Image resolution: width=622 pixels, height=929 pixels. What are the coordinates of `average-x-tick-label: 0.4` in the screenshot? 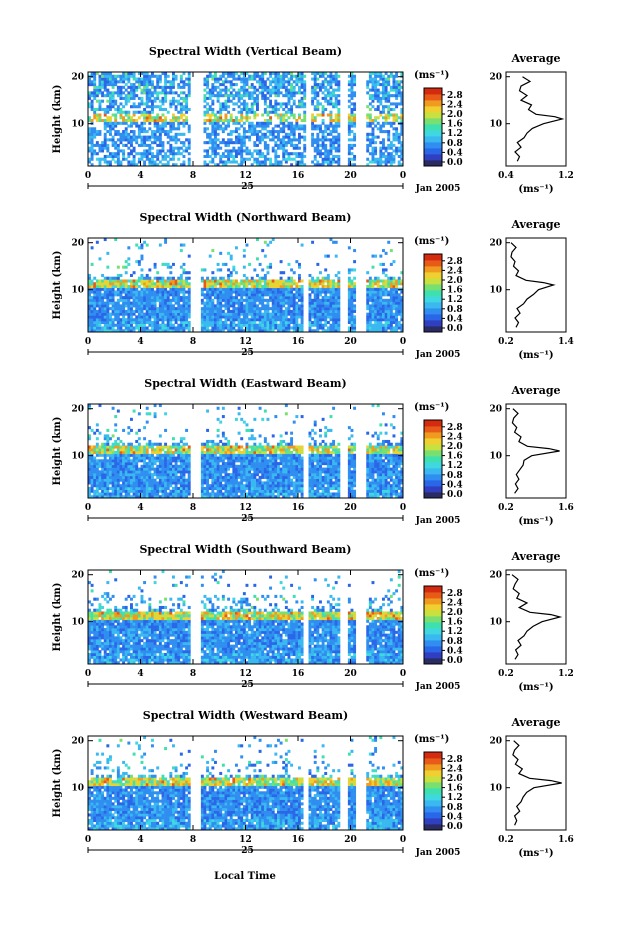 It's located at (506, 176).